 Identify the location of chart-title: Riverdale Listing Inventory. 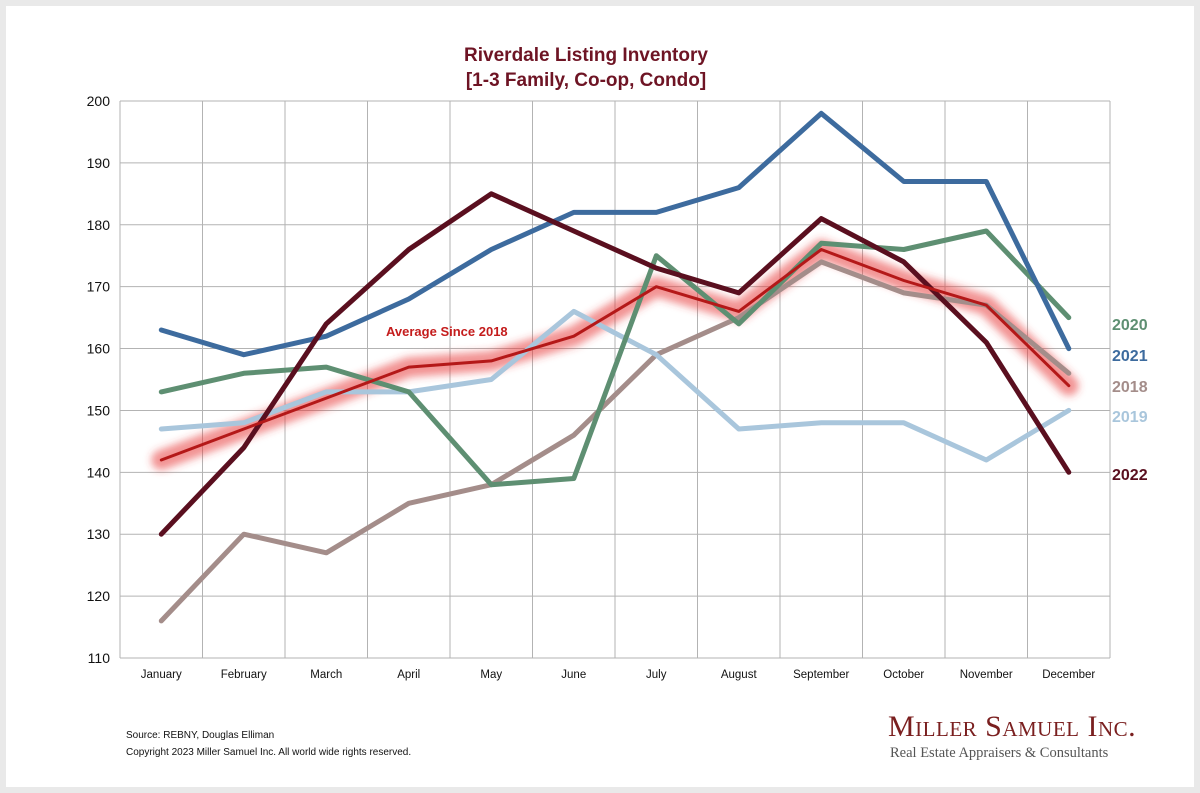
(586, 55).